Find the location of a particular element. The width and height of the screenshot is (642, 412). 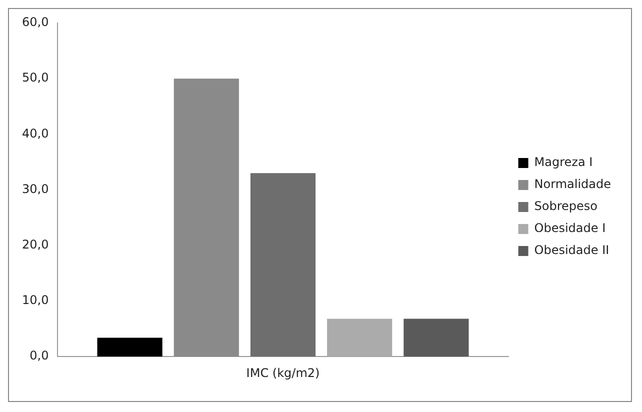

y-tick-label: 0,0 is located at coordinates (39, 355).